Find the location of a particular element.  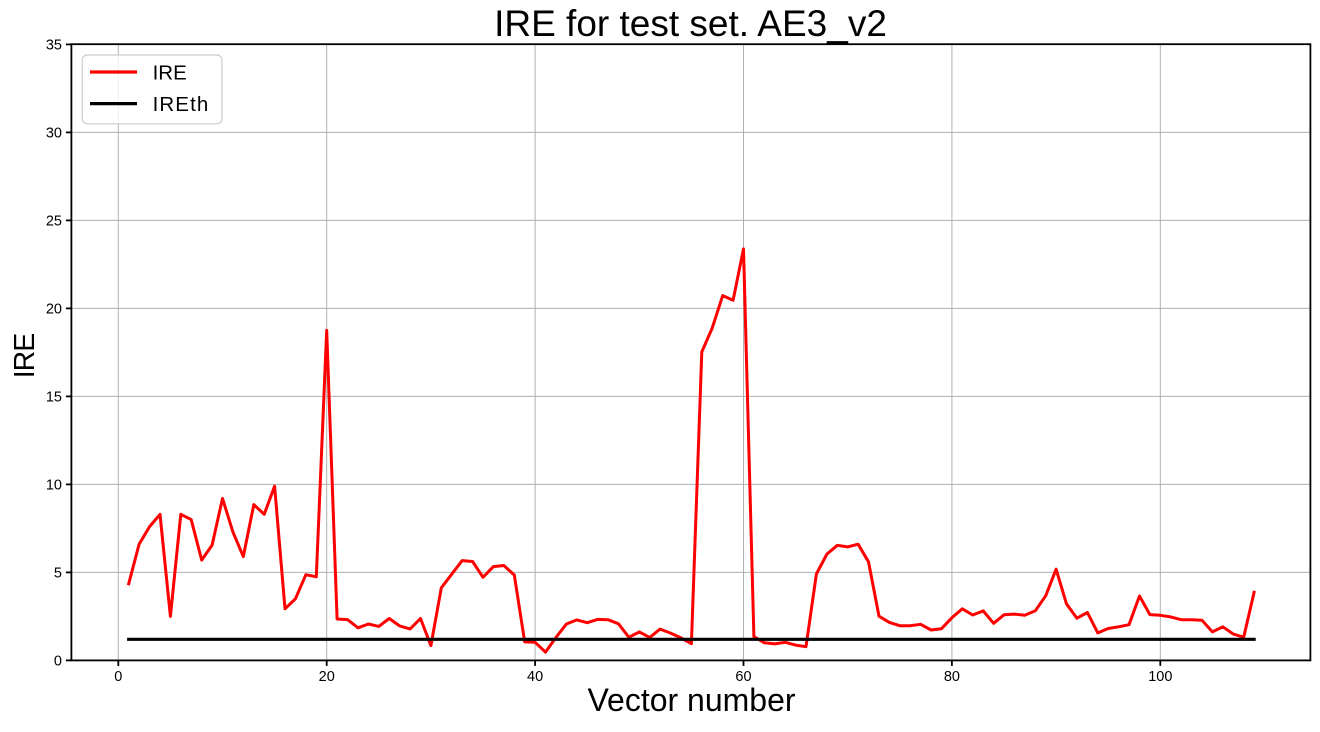

svg-text: 5 is located at coordinates (58, 574).